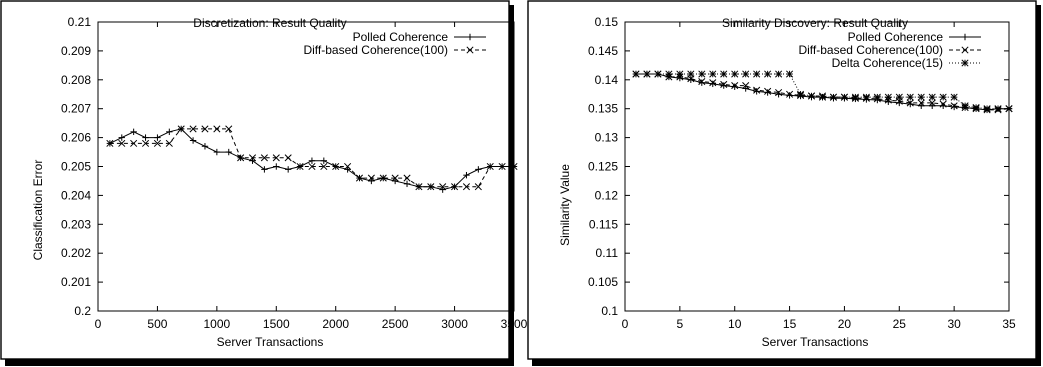 The width and height of the screenshot is (1043, 367). What do you see at coordinates (607, 138) in the screenshot?
I see `y-tick-label: 0.13` at bounding box center [607, 138].